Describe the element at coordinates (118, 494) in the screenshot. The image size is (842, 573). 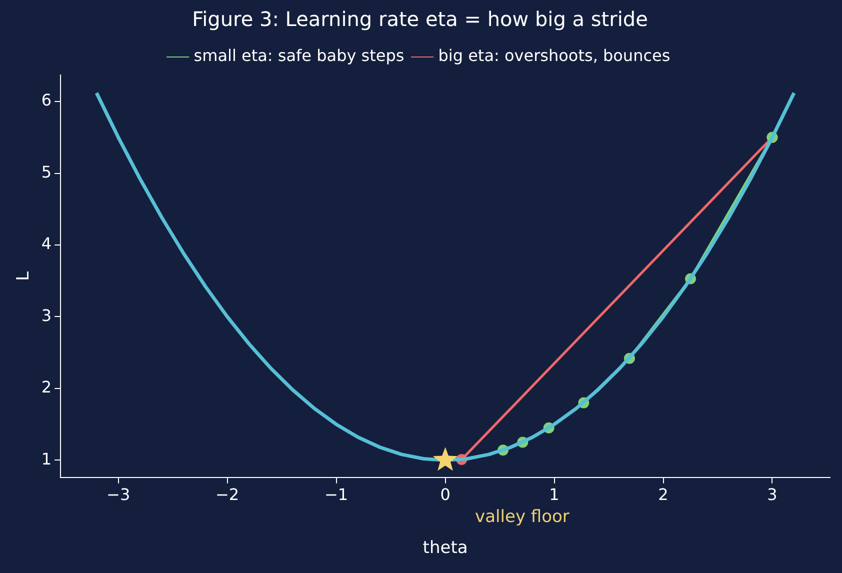
I see `x-tick-label: −3` at that location.